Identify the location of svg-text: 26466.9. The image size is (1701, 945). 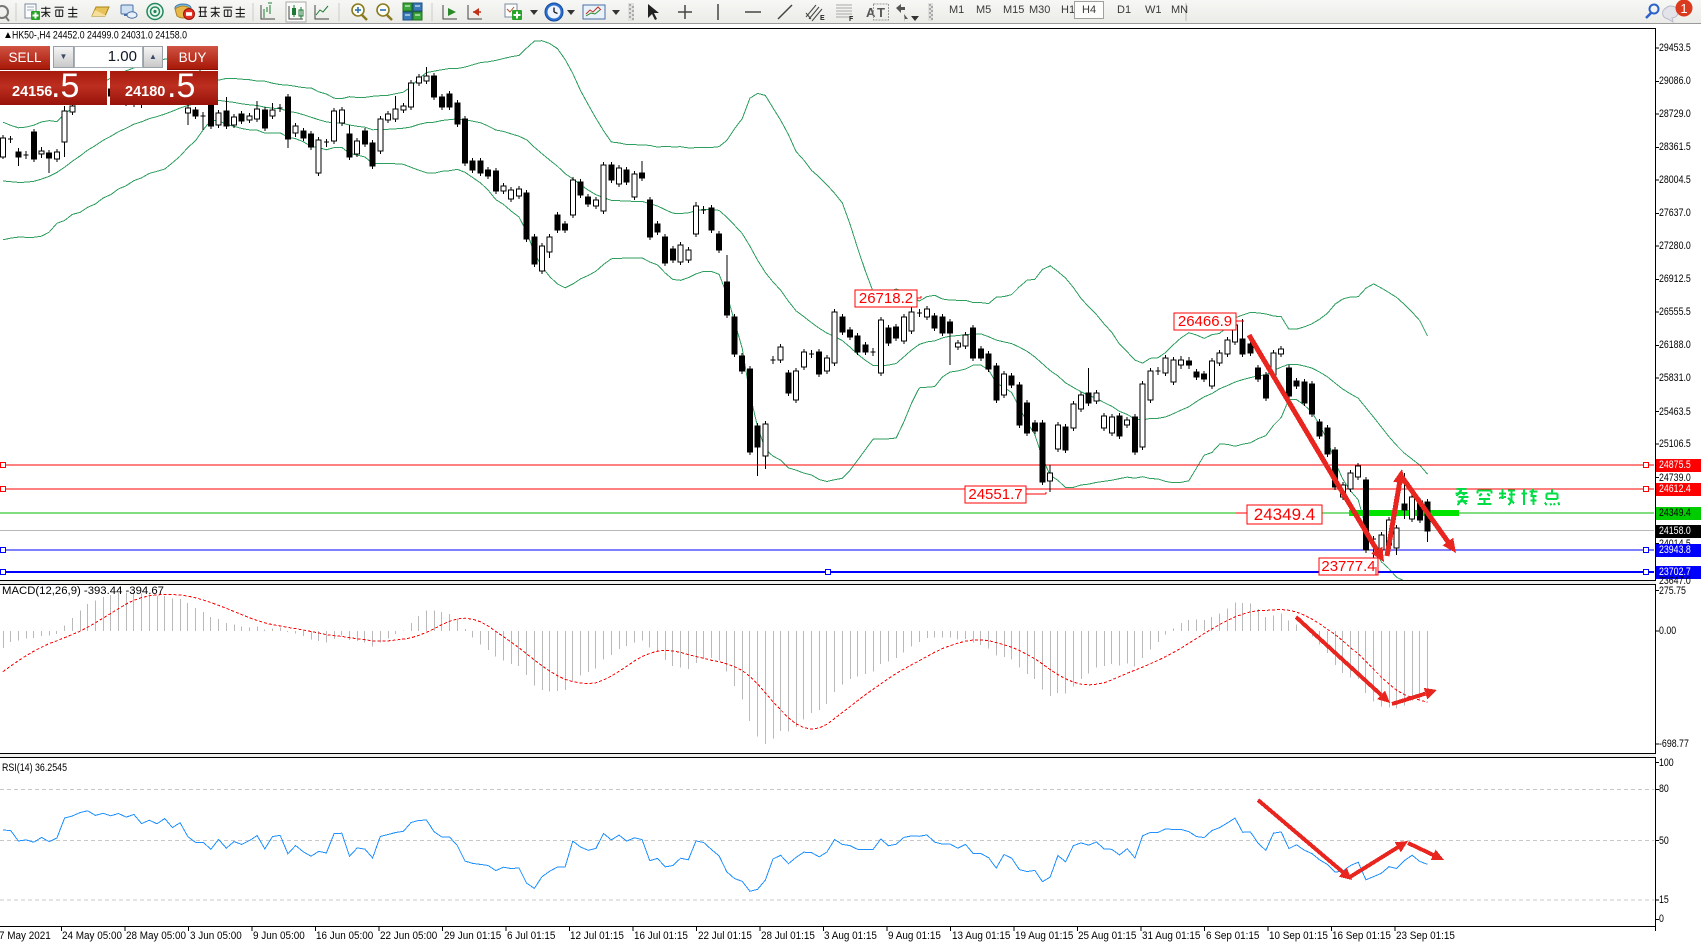
(1205, 321).